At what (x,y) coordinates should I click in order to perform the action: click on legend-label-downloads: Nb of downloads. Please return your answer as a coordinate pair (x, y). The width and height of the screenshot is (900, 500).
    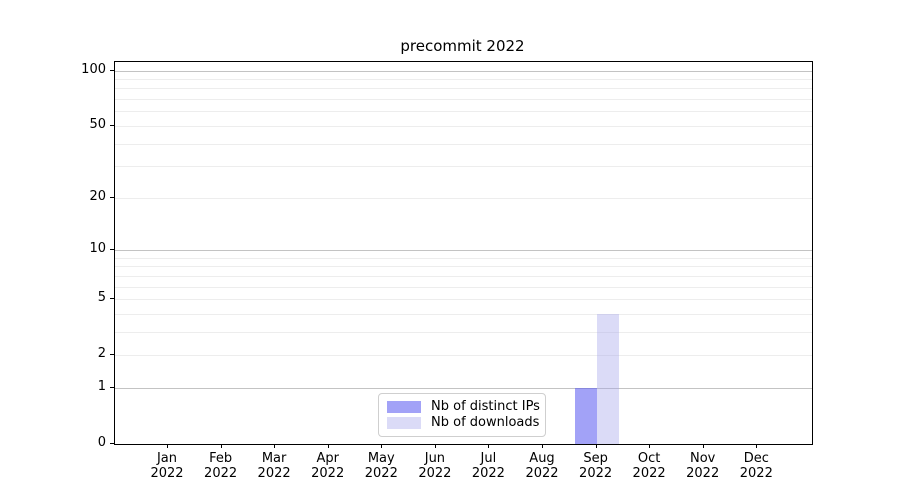
    Looking at the image, I should click on (485, 422).